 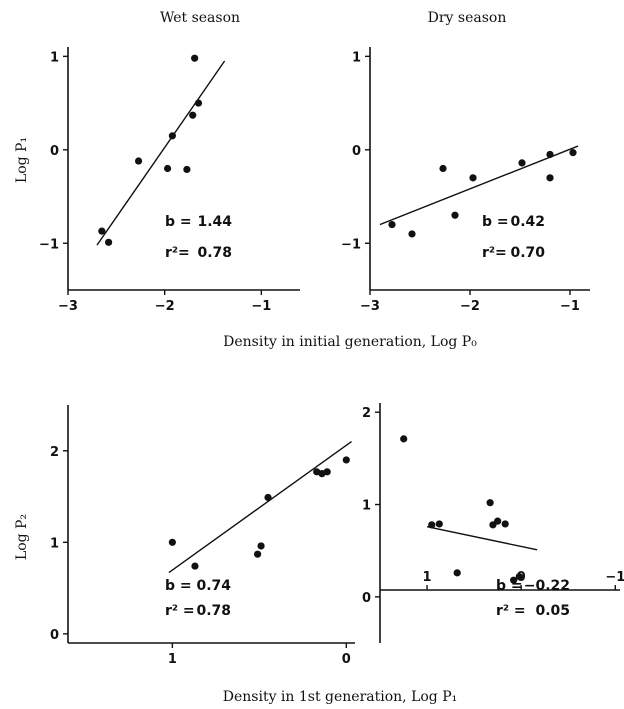 I want to click on y-axis-label: Log P₂, so click(x=22, y=537).